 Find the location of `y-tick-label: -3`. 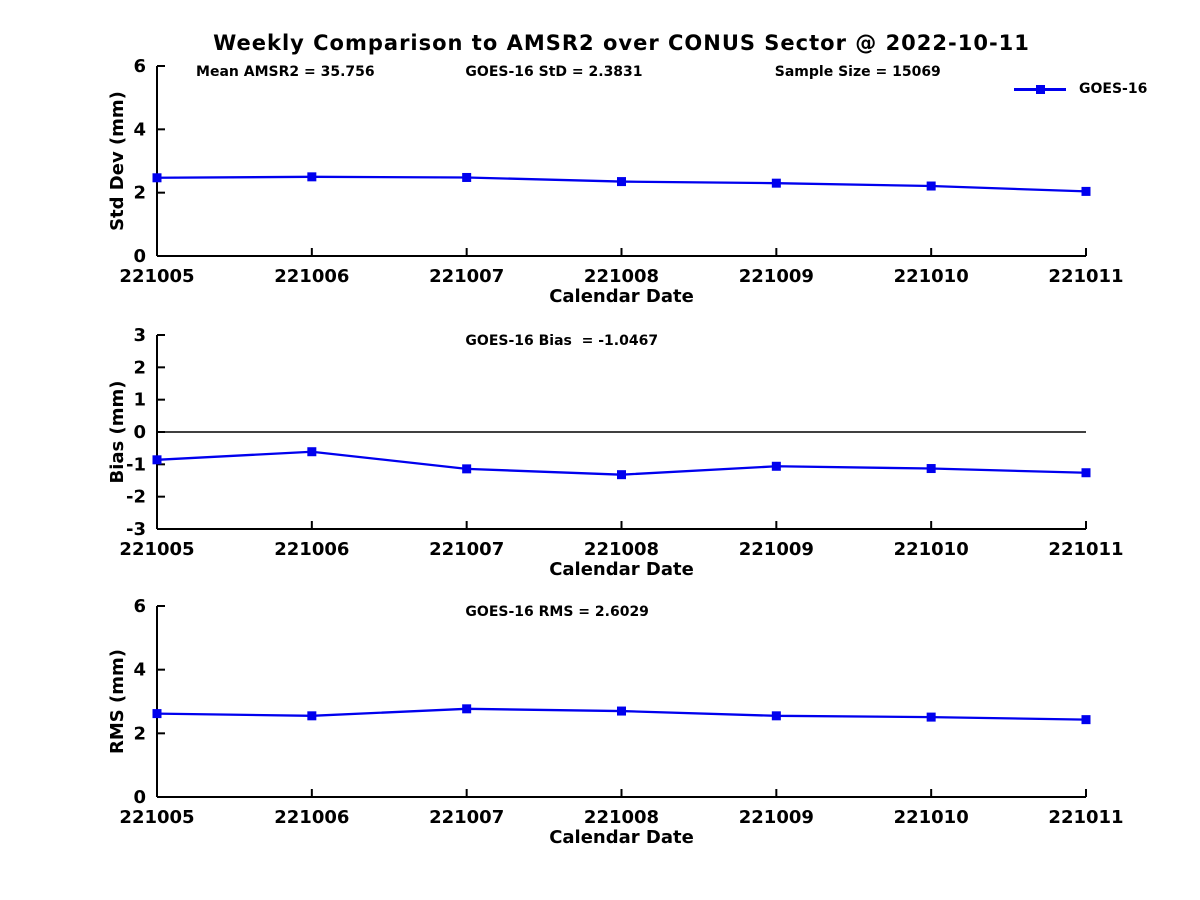

y-tick-label: -3 is located at coordinates (136, 529).